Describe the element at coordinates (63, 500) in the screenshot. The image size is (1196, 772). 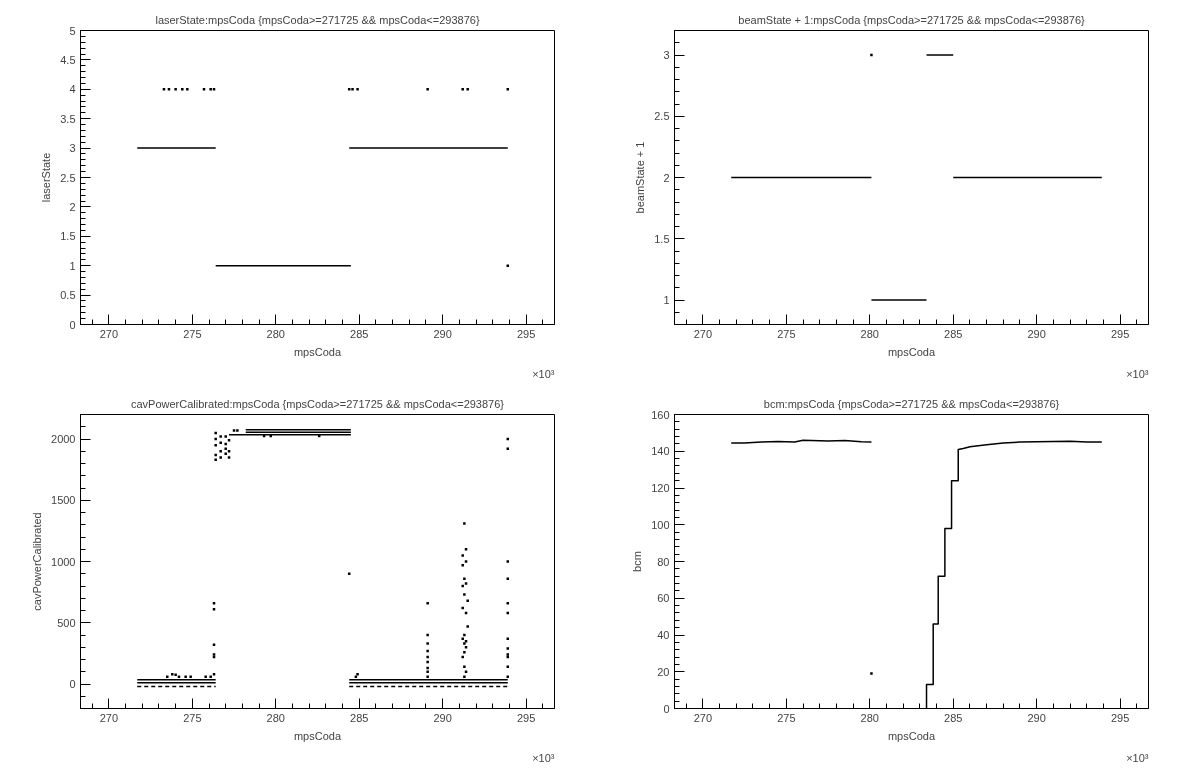
I see `y-tick-label: 1500` at that location.